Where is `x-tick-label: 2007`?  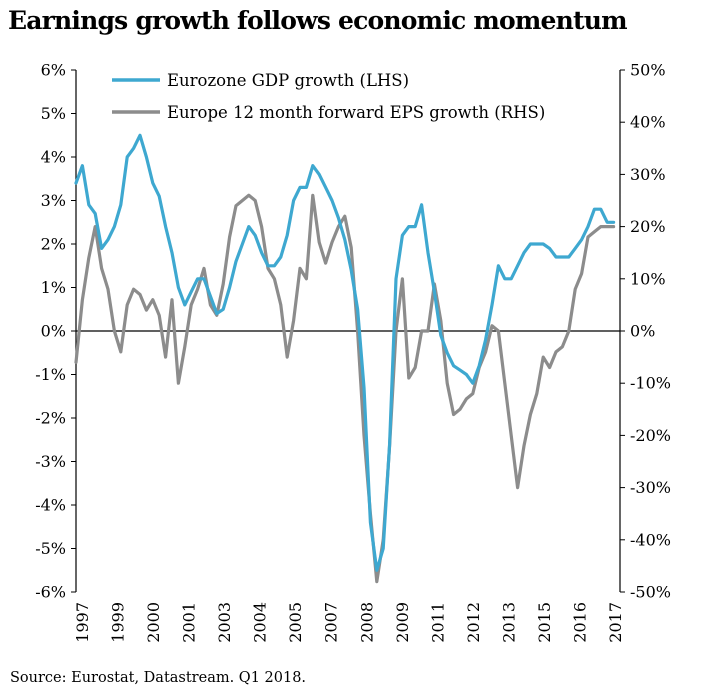 x-tick-label: 2007 is located at coordinates (331, 622).